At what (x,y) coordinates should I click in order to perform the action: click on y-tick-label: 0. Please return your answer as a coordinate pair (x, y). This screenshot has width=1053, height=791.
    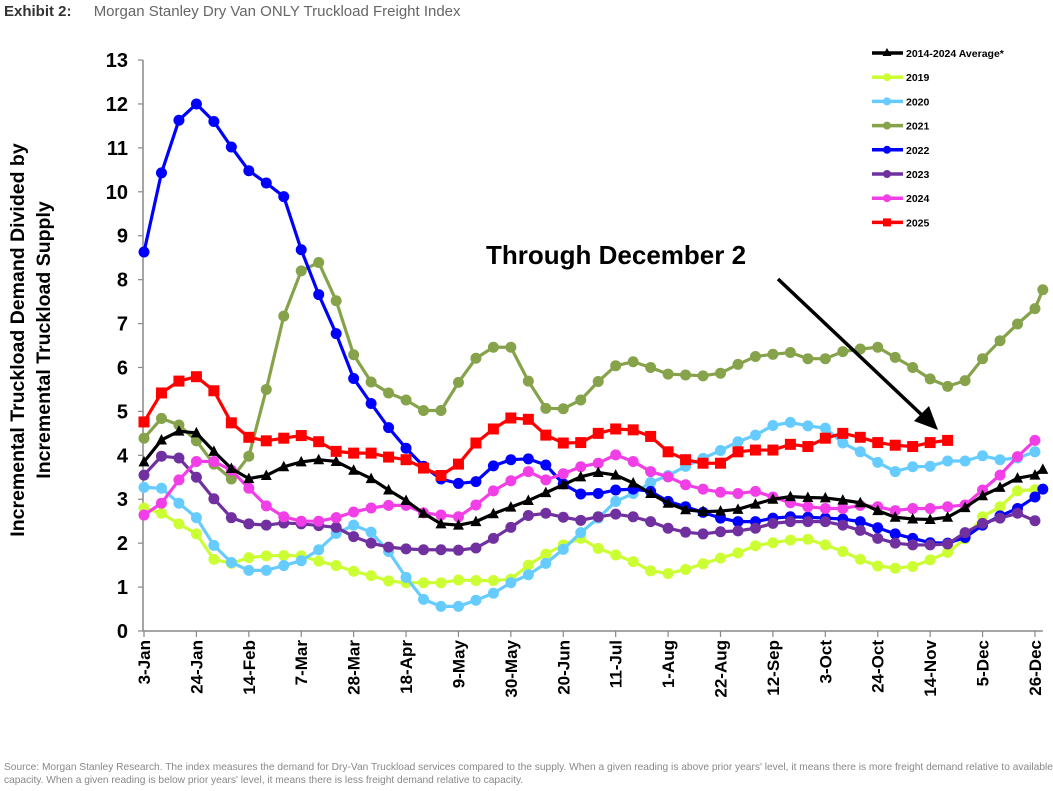
    Looking at the image, I should click on (122, 632).